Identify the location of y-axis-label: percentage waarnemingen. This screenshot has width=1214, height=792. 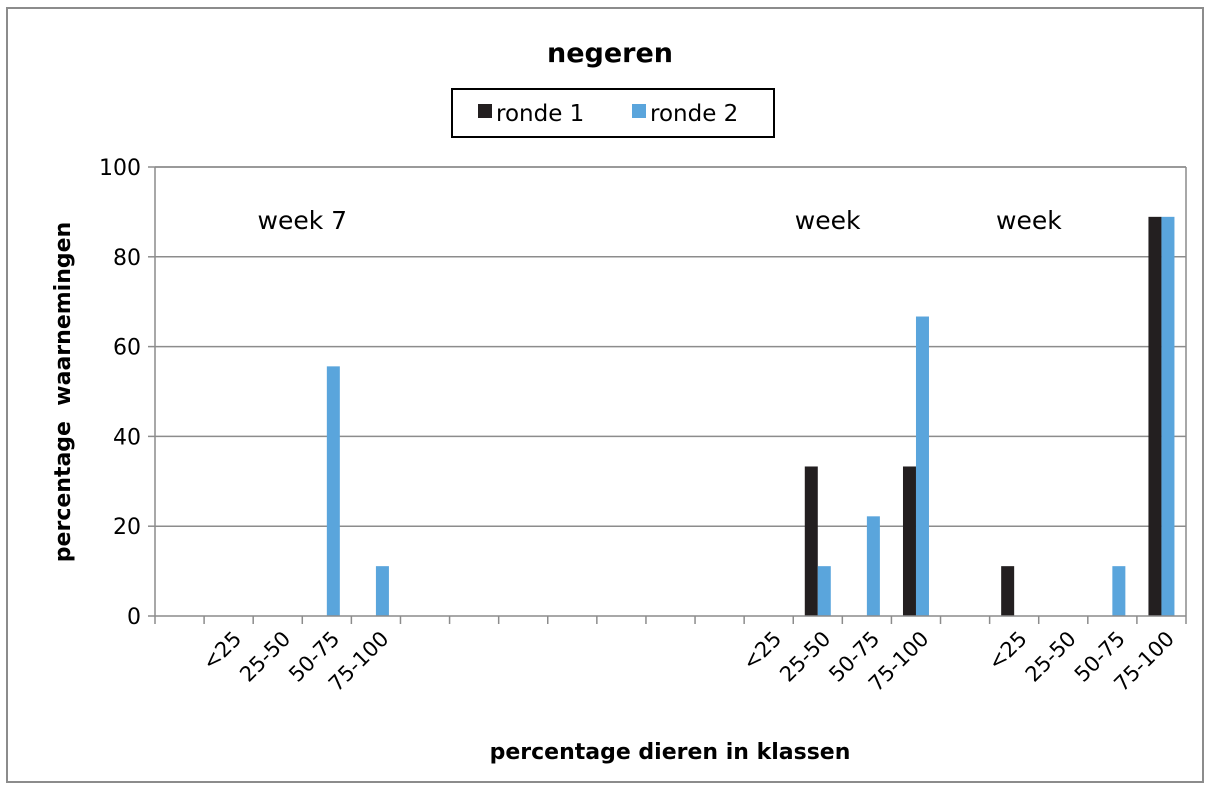
(63, 392).